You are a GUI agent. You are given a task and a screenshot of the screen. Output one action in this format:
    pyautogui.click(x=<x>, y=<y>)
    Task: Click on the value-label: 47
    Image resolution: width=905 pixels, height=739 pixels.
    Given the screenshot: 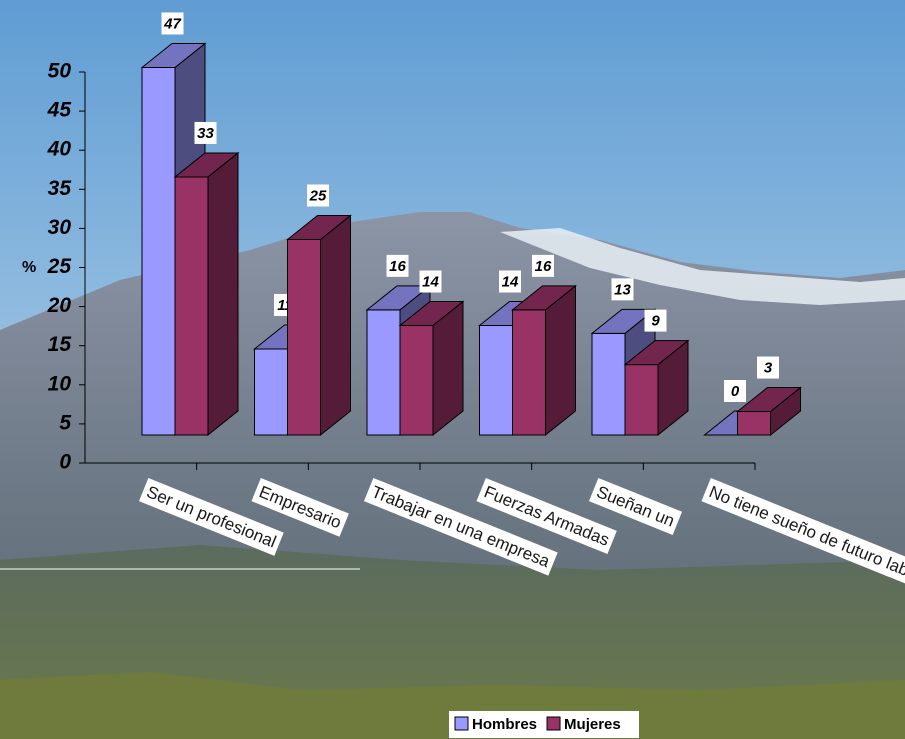 What is the action you would take?
    pyautogui.click(x=172, y=23)
    